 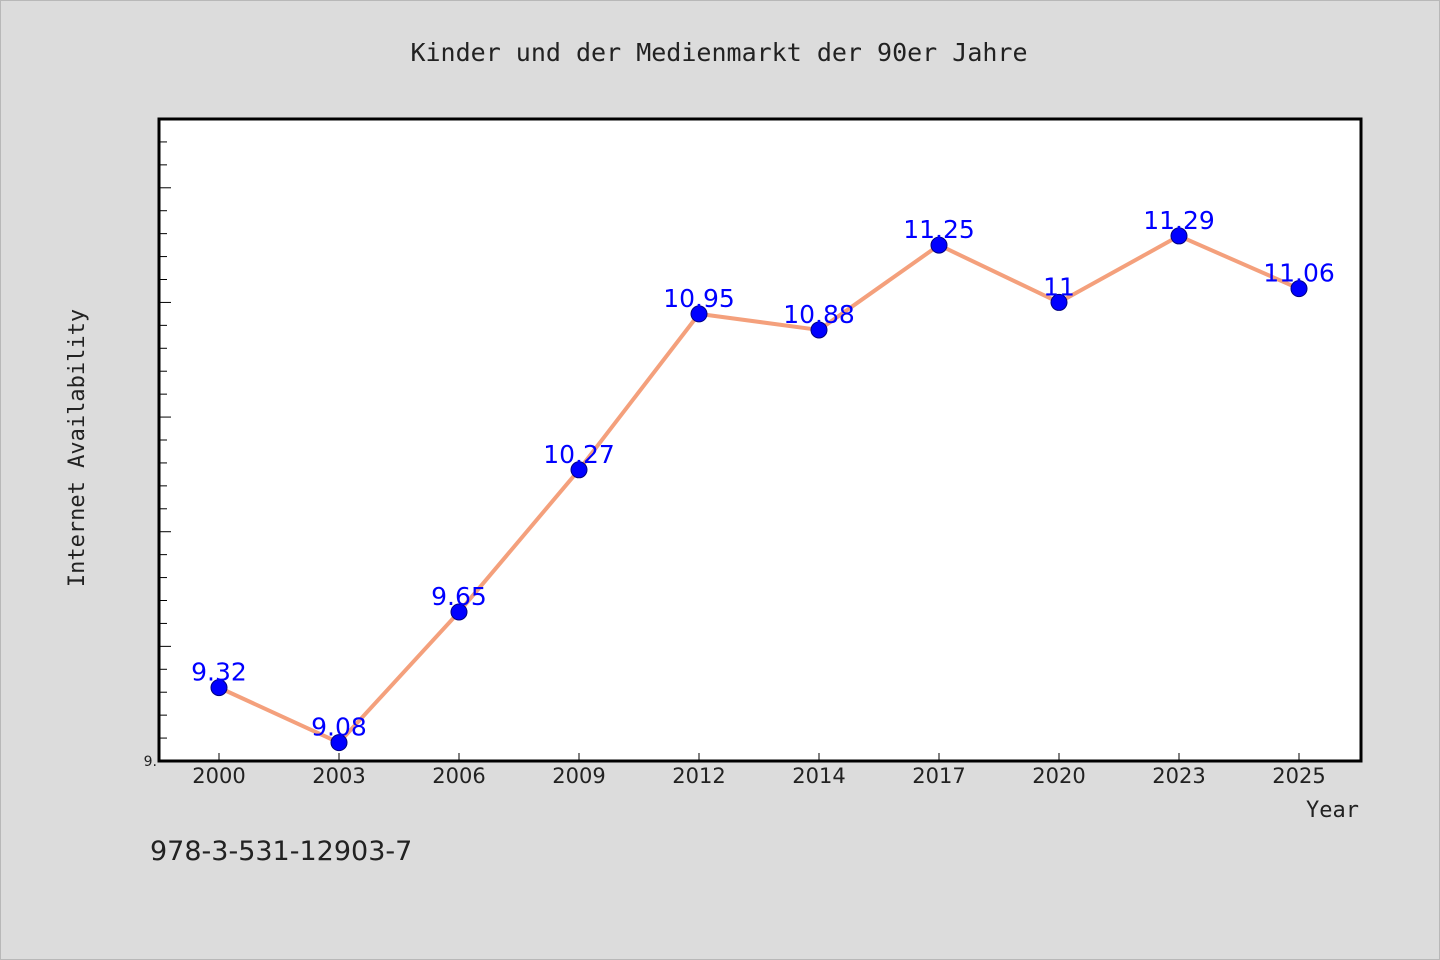 I want to click on y-tick-label: 9., so click(x=150, y=762).